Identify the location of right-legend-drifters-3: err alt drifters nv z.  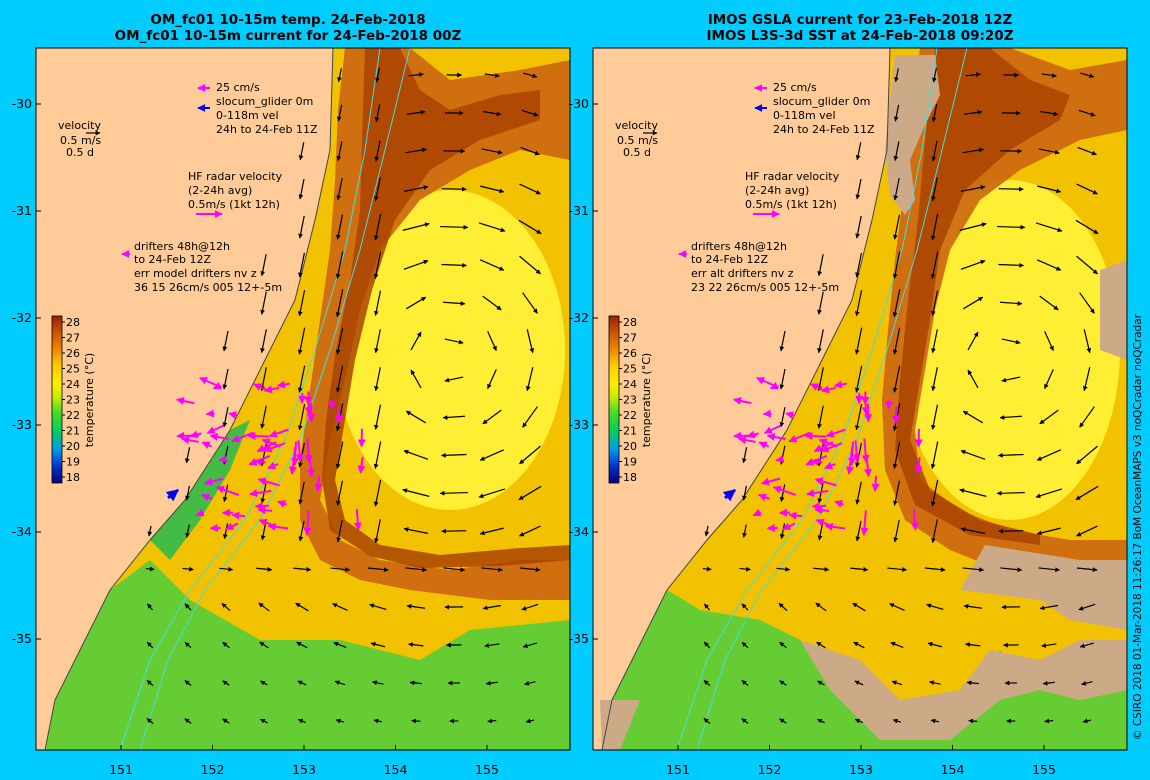
(742, 273).